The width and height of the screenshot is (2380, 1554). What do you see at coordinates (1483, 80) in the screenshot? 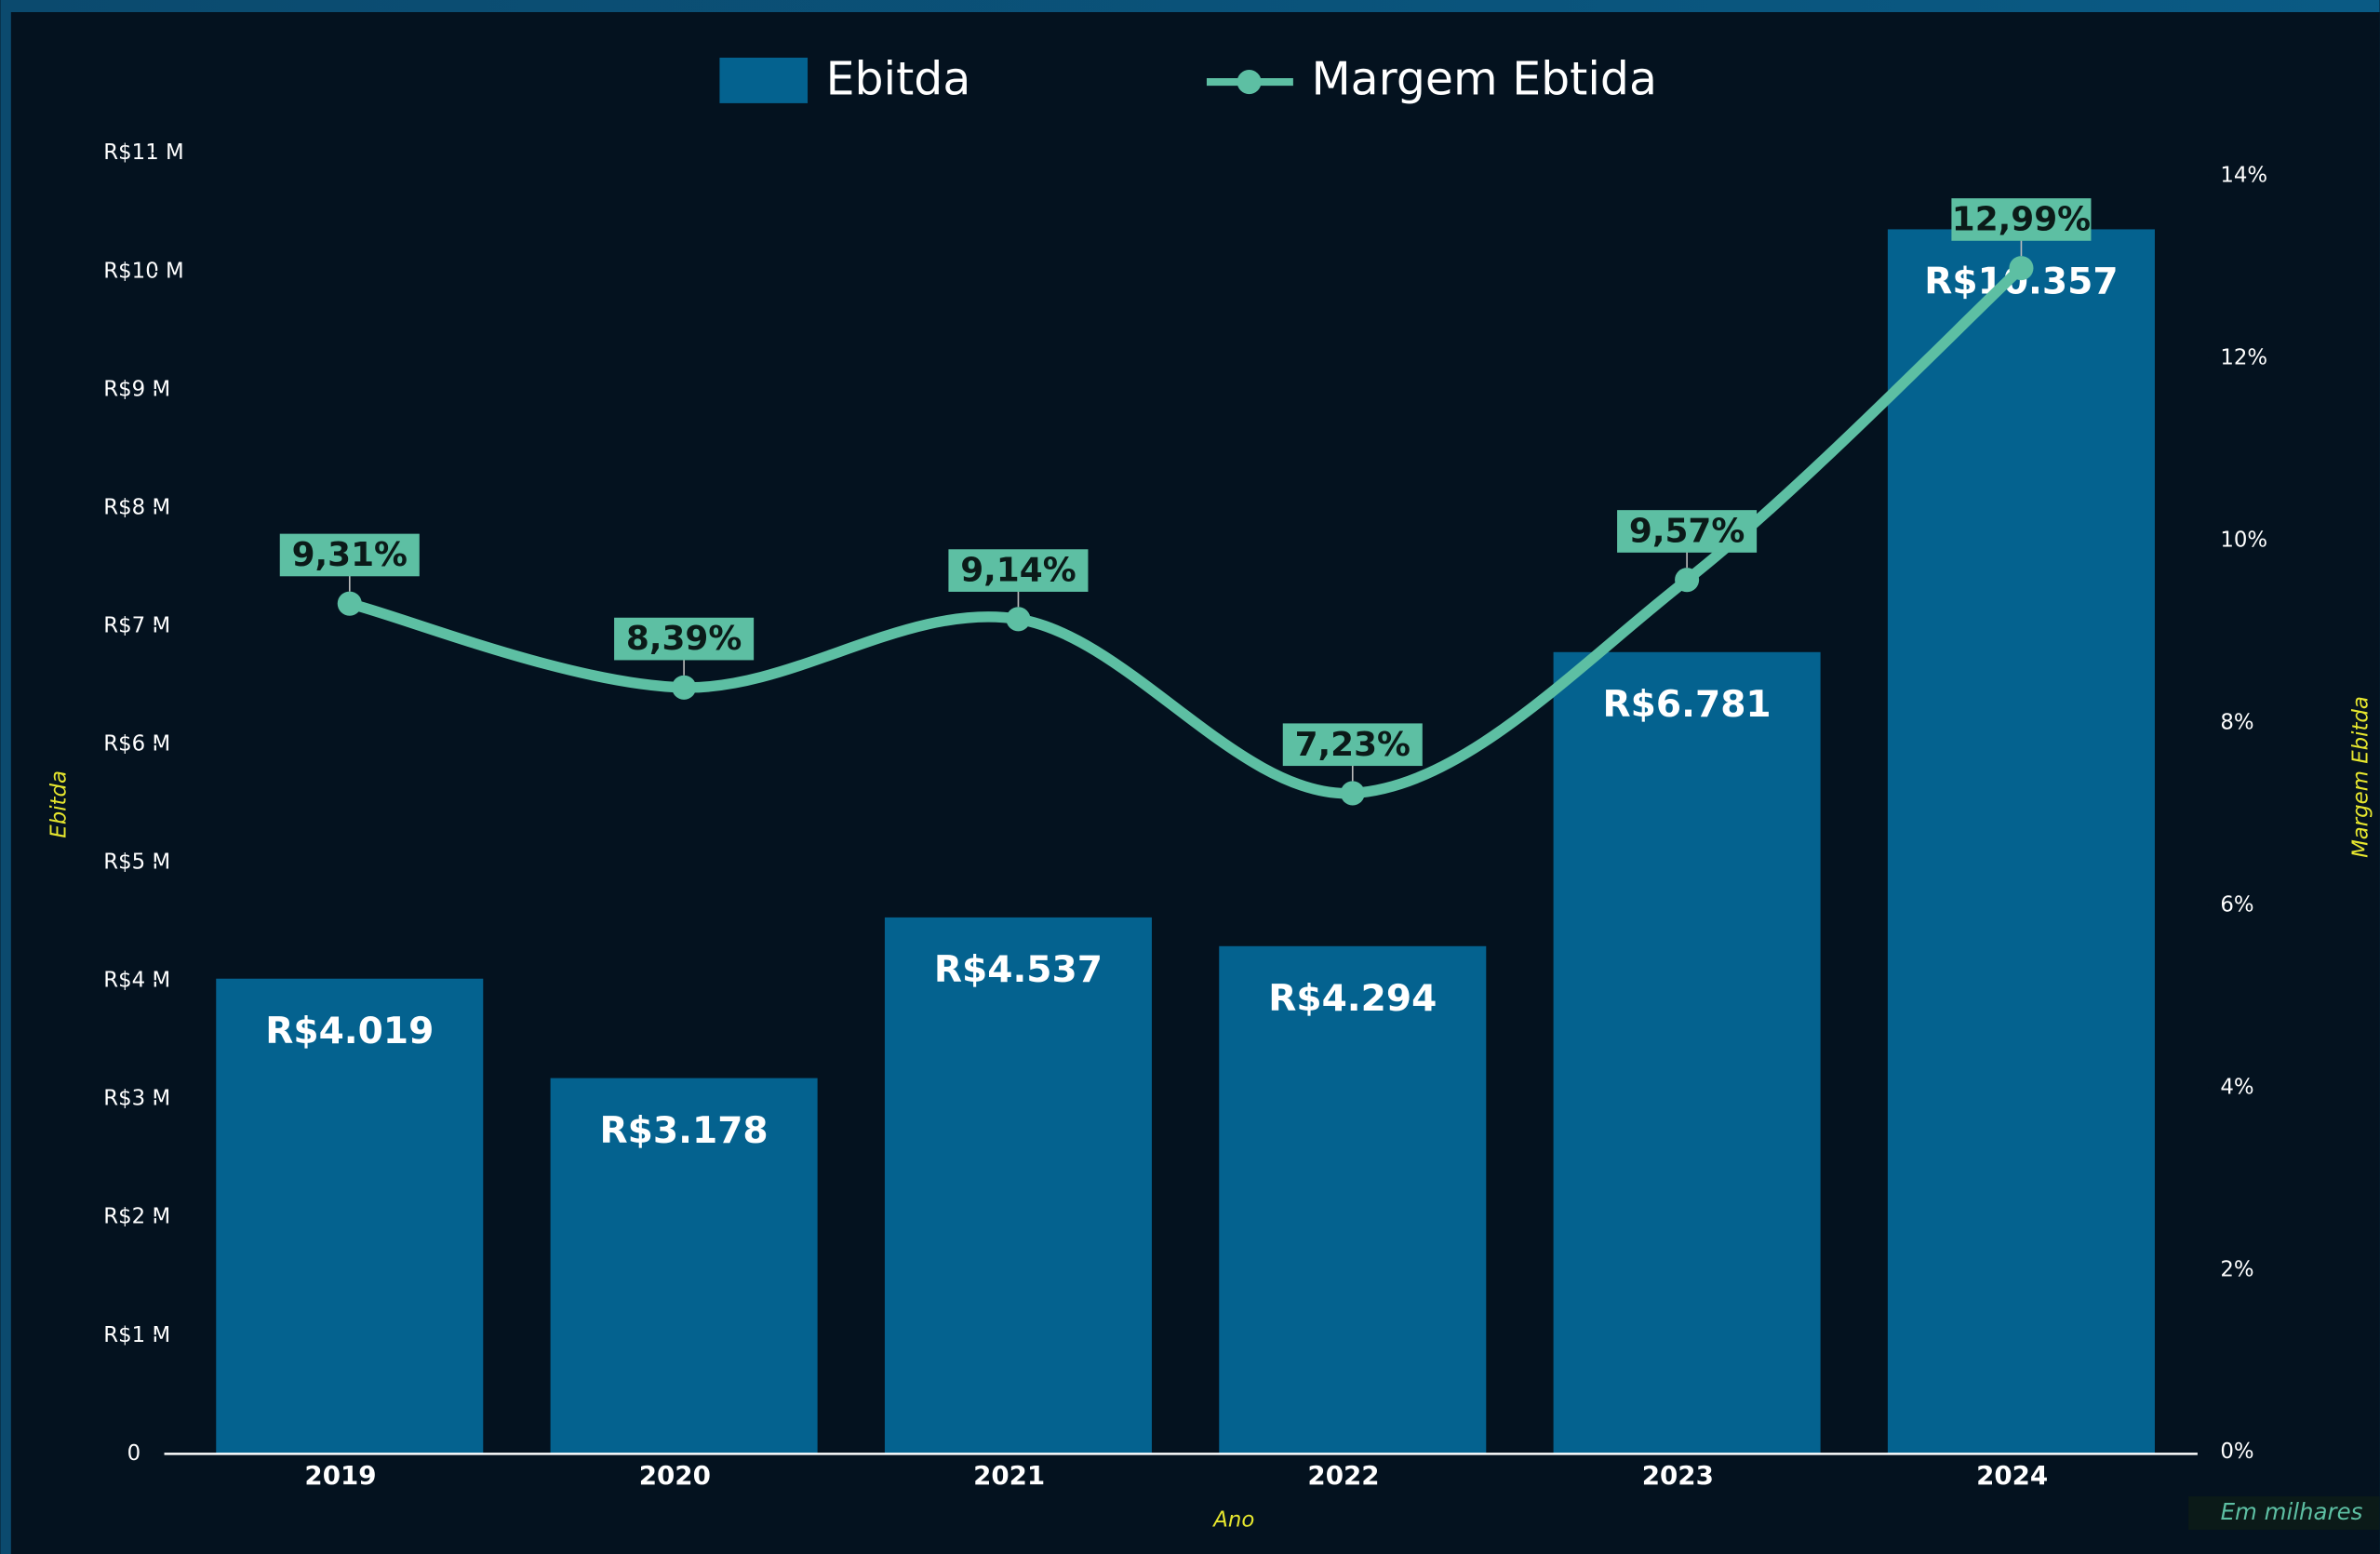
I see `legend-label: Margem Ebtida` at bounding box center [1483, 80].